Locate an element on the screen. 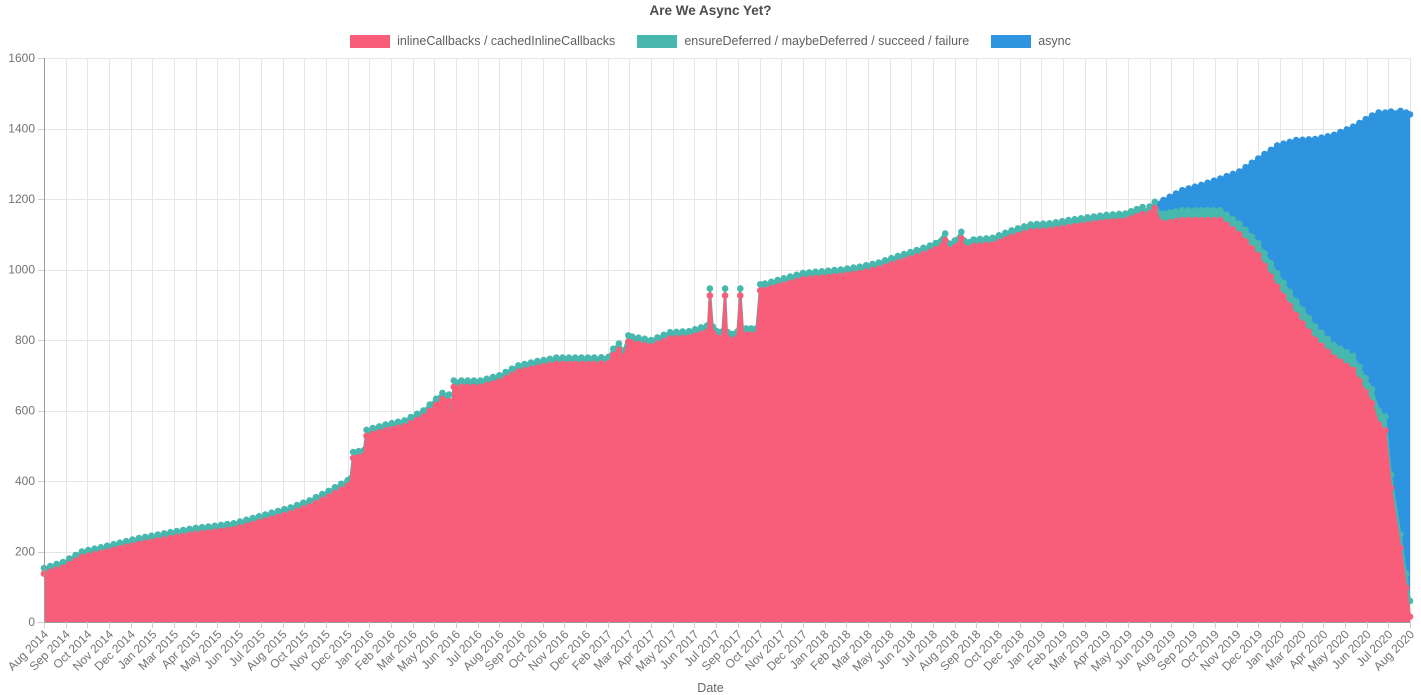 Image resolution: width=1421 pixels, height=695 pixels. y-tick-label: 1400 is located at coordinates (21, 129).